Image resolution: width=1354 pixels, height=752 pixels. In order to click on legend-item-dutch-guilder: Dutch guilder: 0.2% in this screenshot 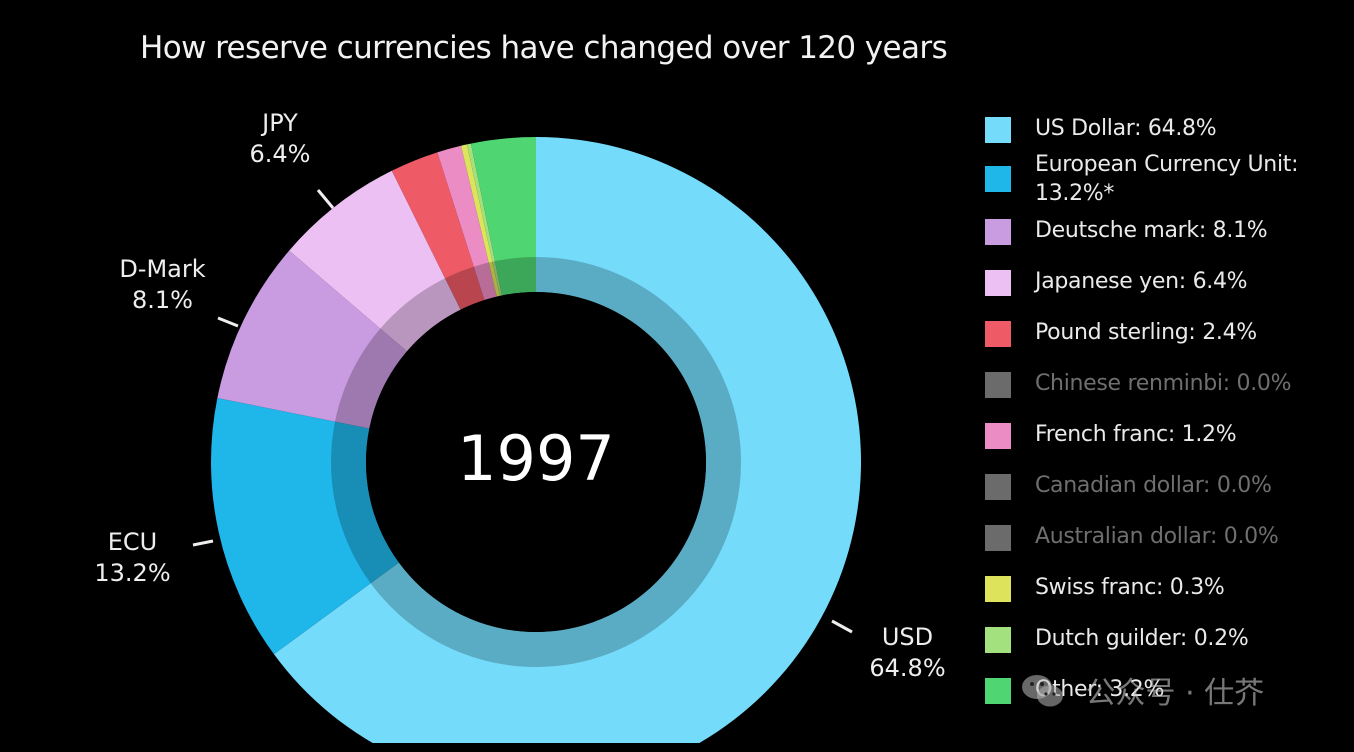, I will do `click(1117, 638)`.